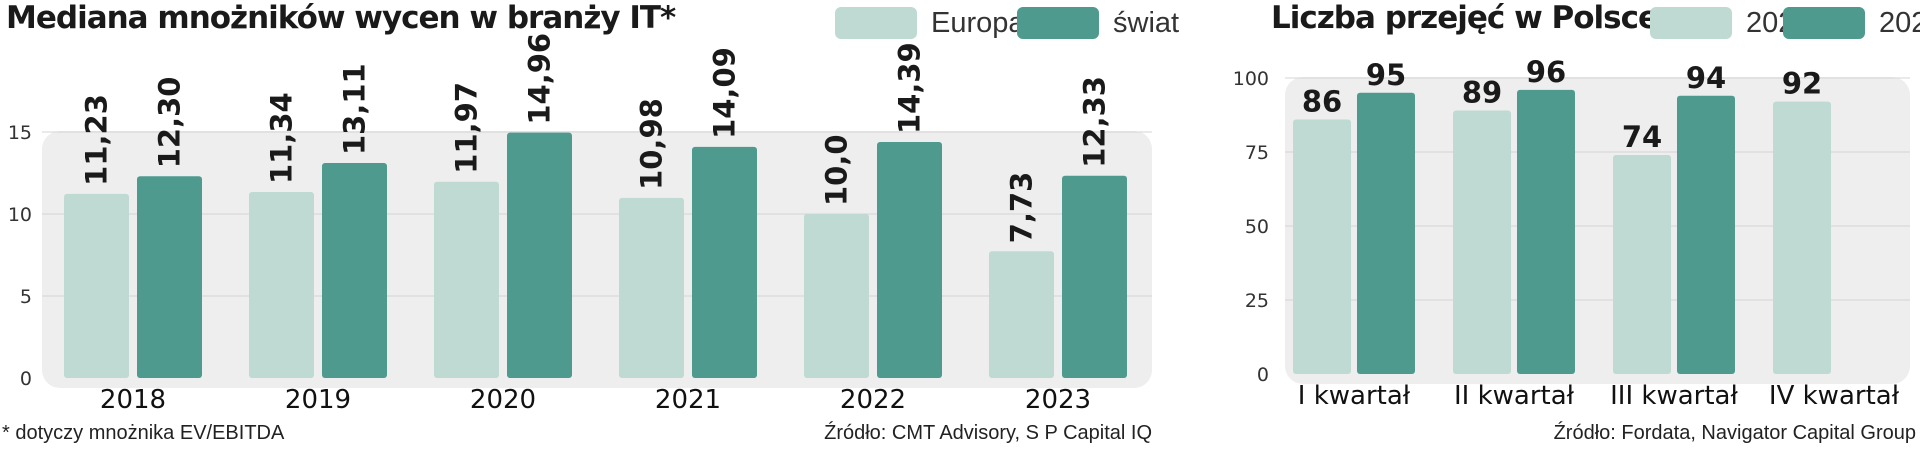 The image size is (1920, 450). What do you see at coordinates (282, 138) in the screenshot?
I see `data-label-europa-2019: 11,34` at bounding box center [282, 138].